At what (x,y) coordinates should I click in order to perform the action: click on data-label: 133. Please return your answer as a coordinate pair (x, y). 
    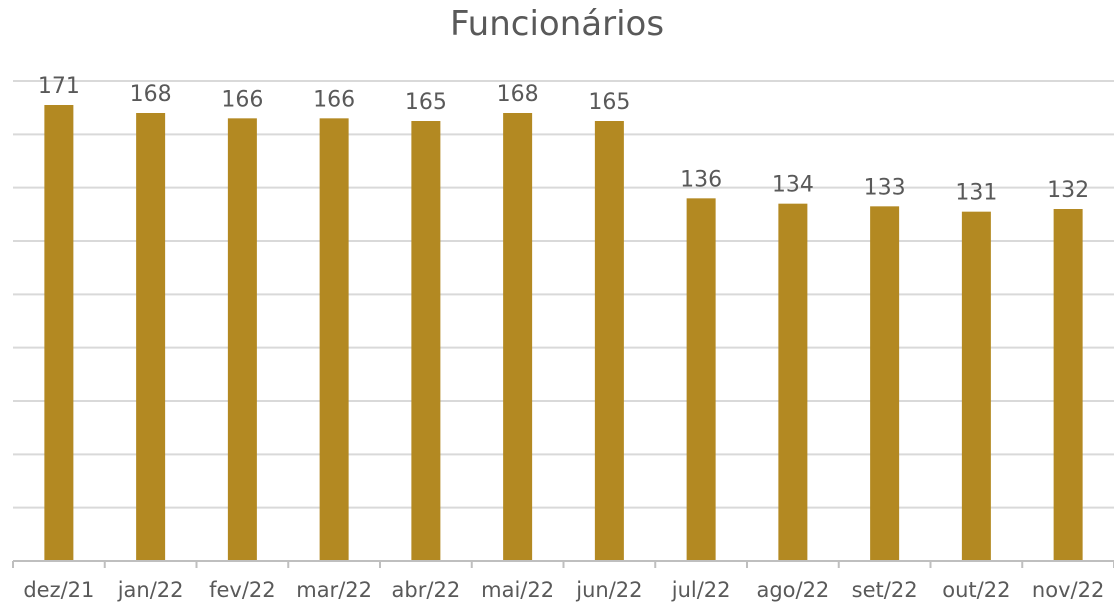
    Looking at the image, I should click on (885, 187).